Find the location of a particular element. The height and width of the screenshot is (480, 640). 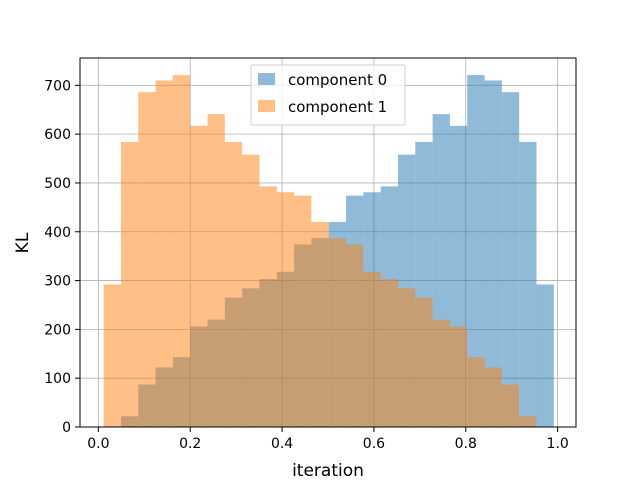

y-tick-label-7: 700 is located at coordinates (57, 86).